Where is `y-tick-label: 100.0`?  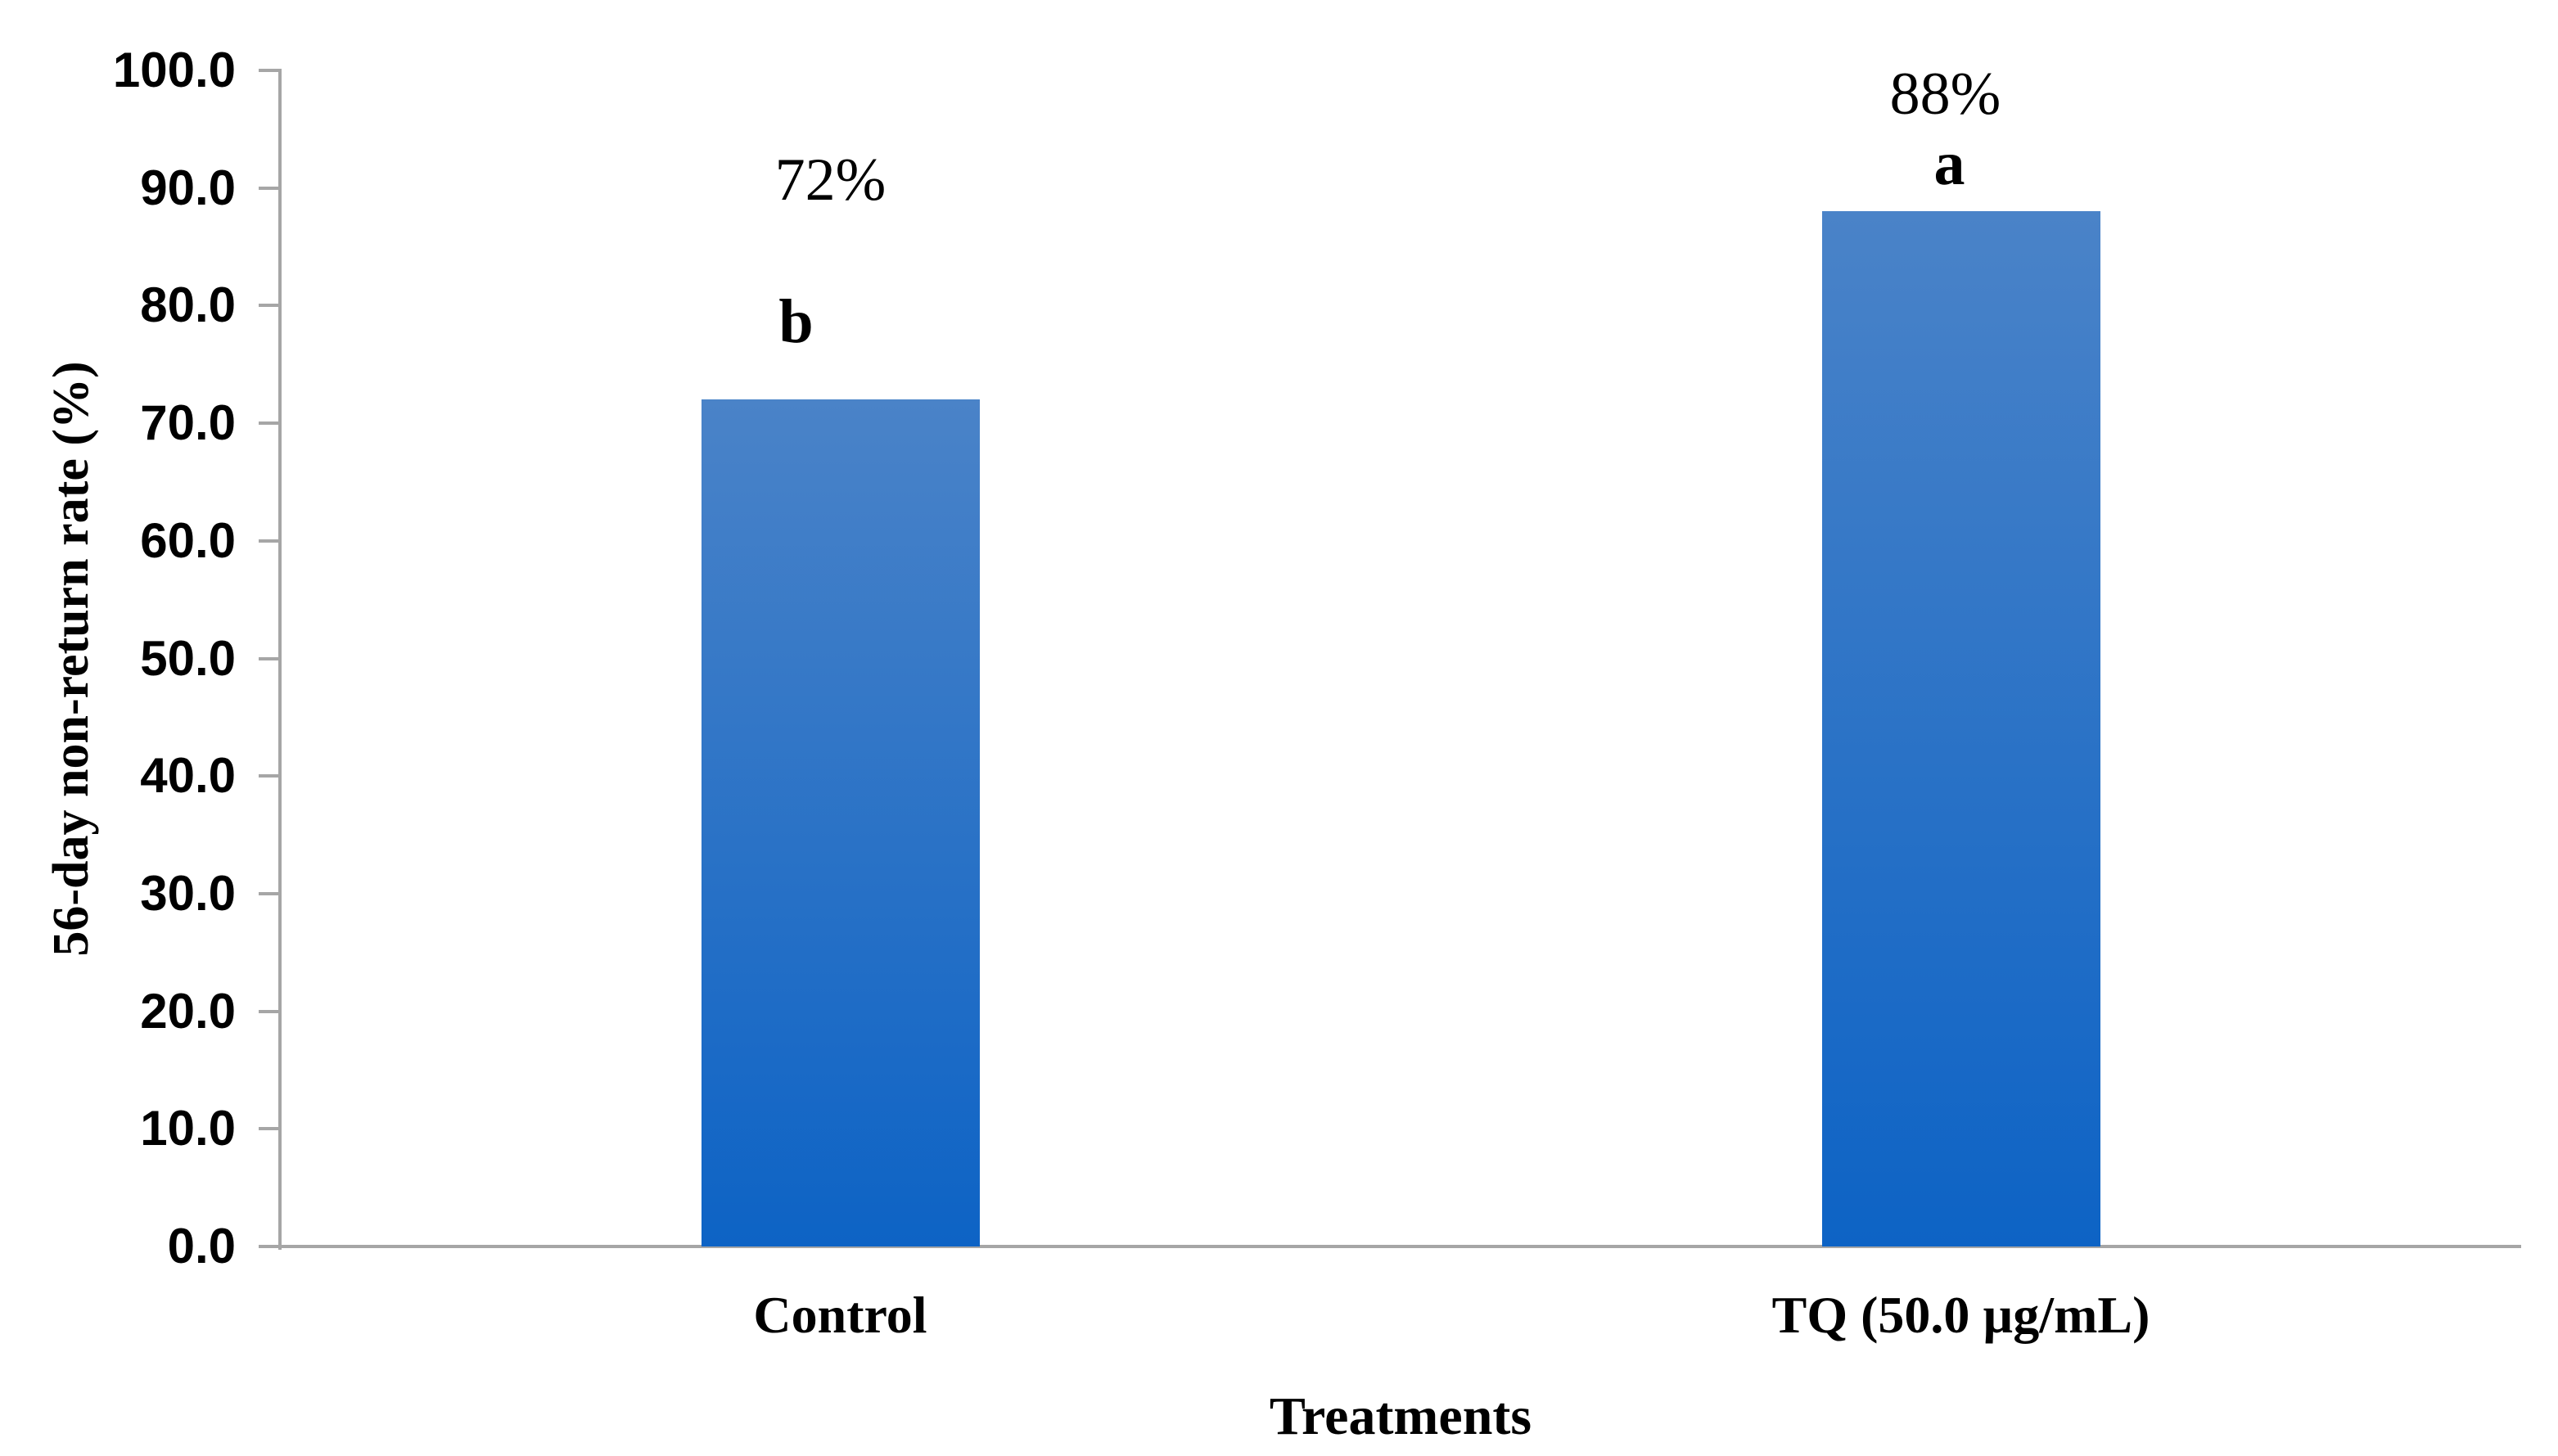 y-tick-label: 100.0 is located at coordinates (174, 70).